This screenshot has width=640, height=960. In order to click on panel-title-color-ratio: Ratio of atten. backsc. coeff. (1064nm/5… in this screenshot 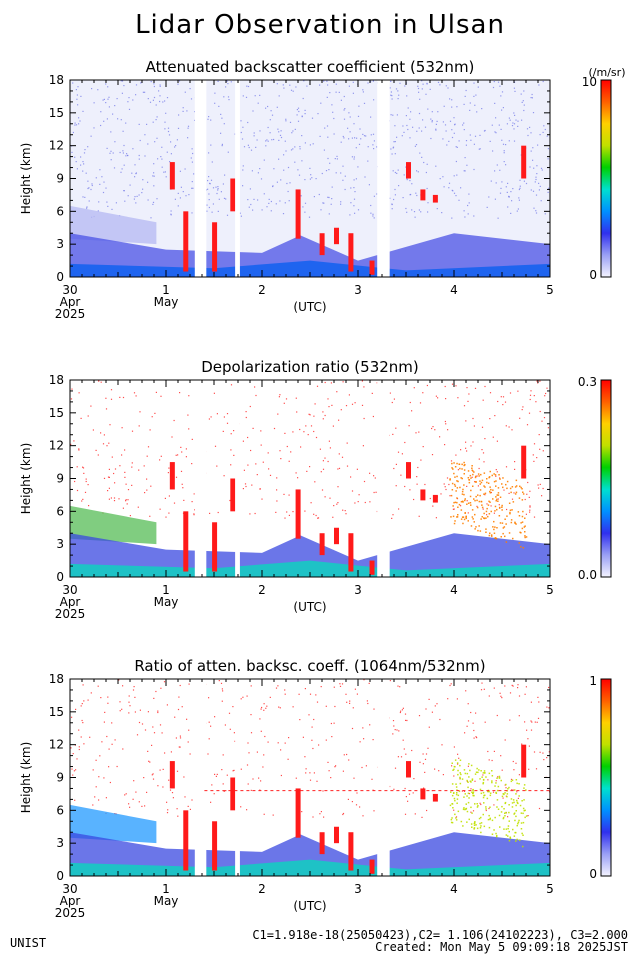, I will do `click(310, 666)`.